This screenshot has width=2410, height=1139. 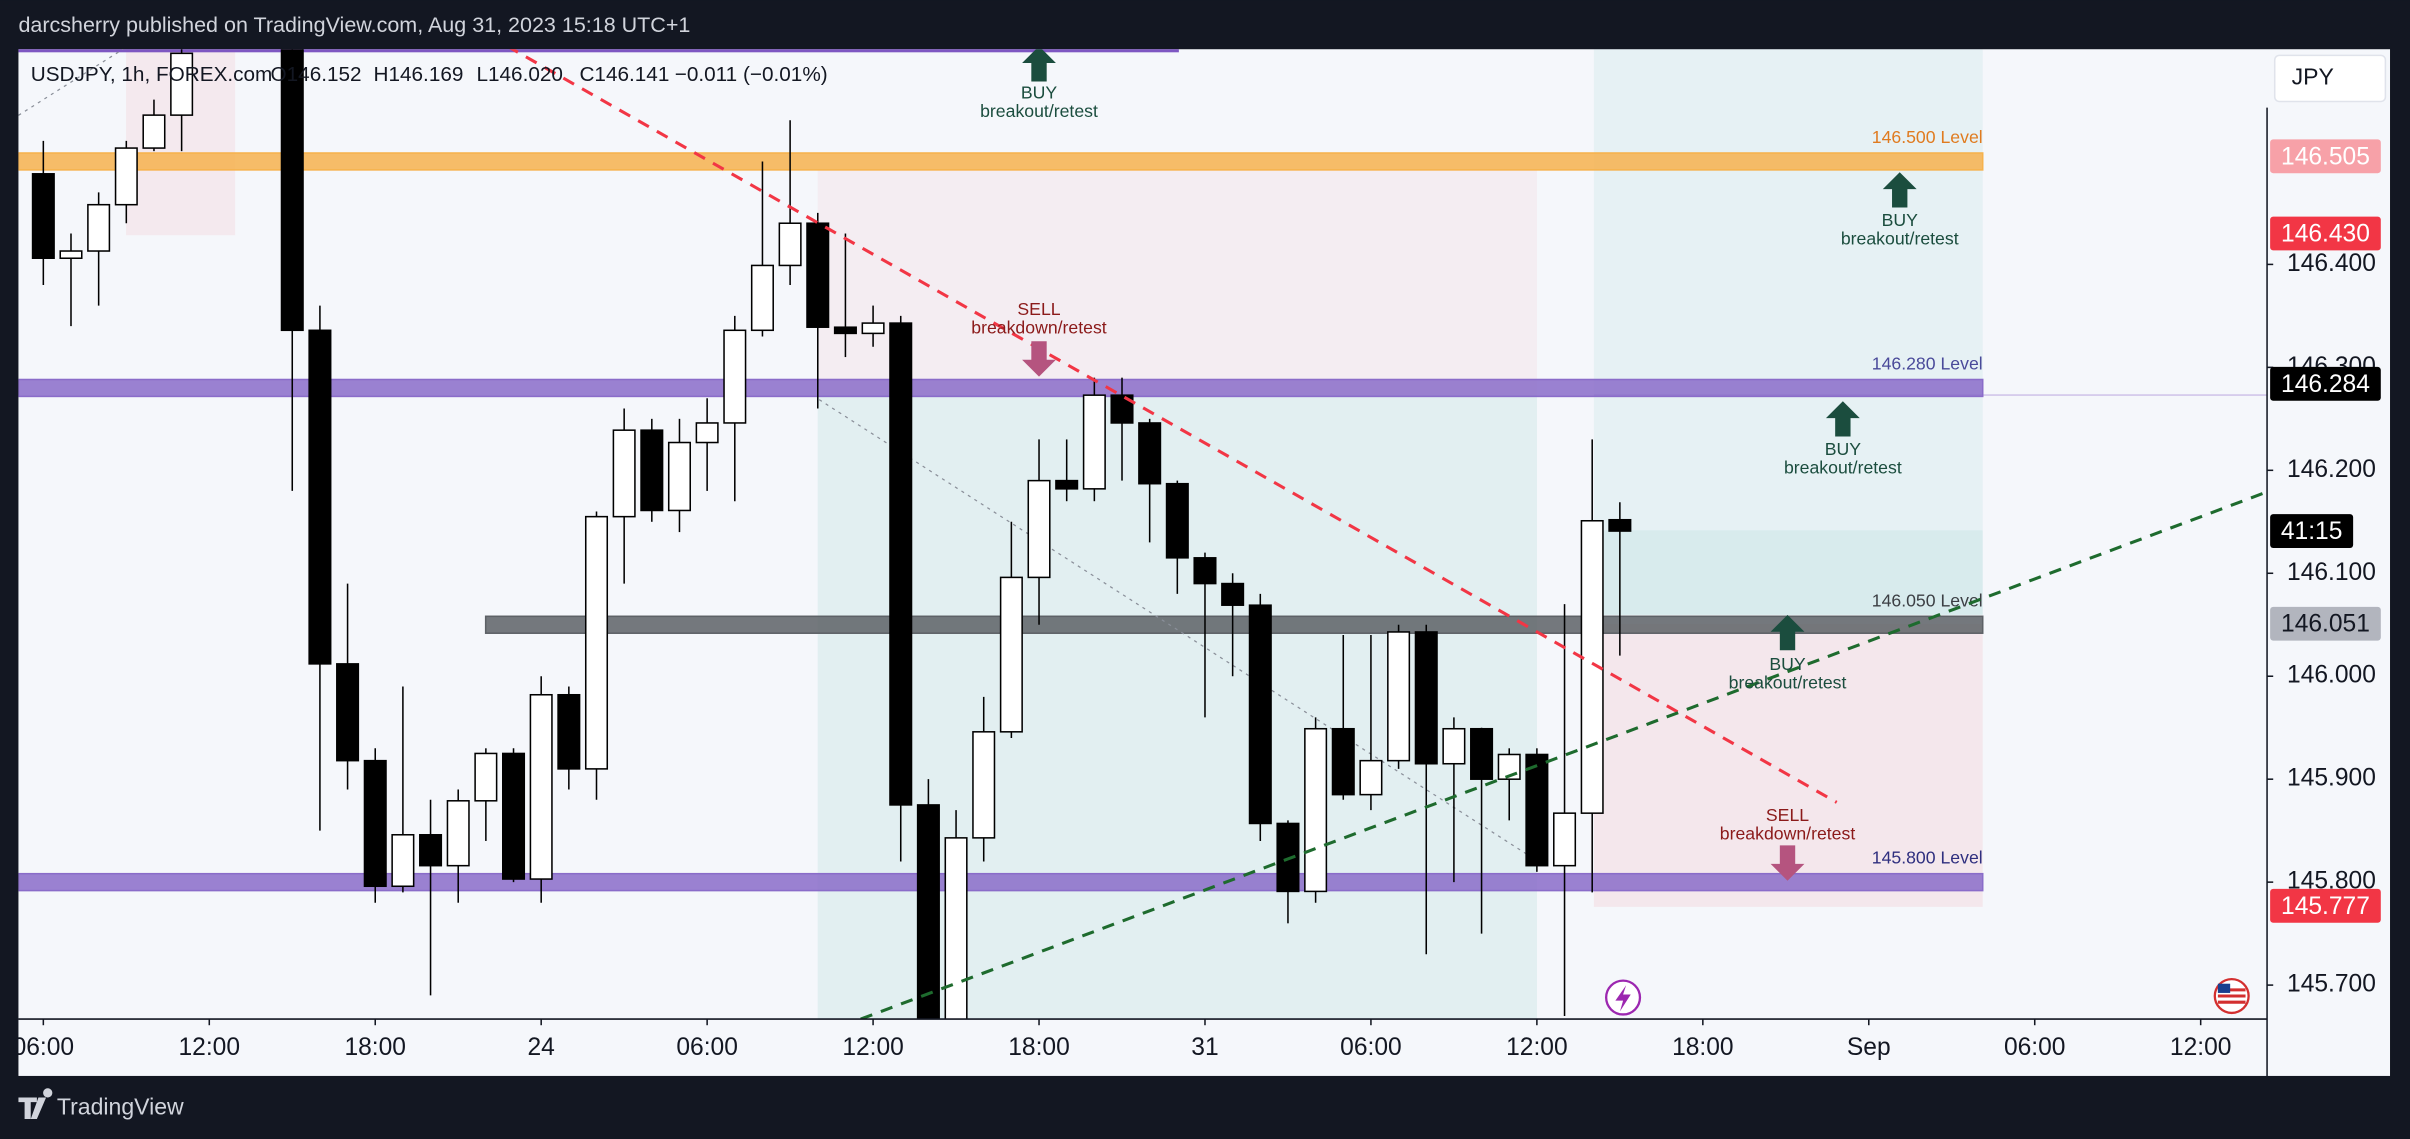 I want to click on flag-canton, so click(x=2224, y=988).